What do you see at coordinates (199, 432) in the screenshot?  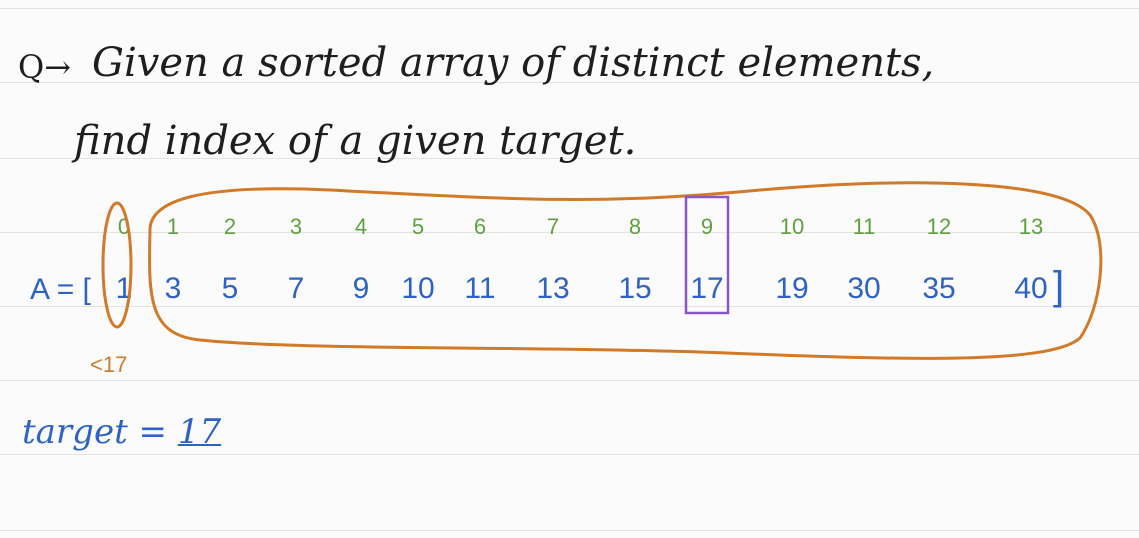 I see `target-value: 17` at bounding box center [199, 432].